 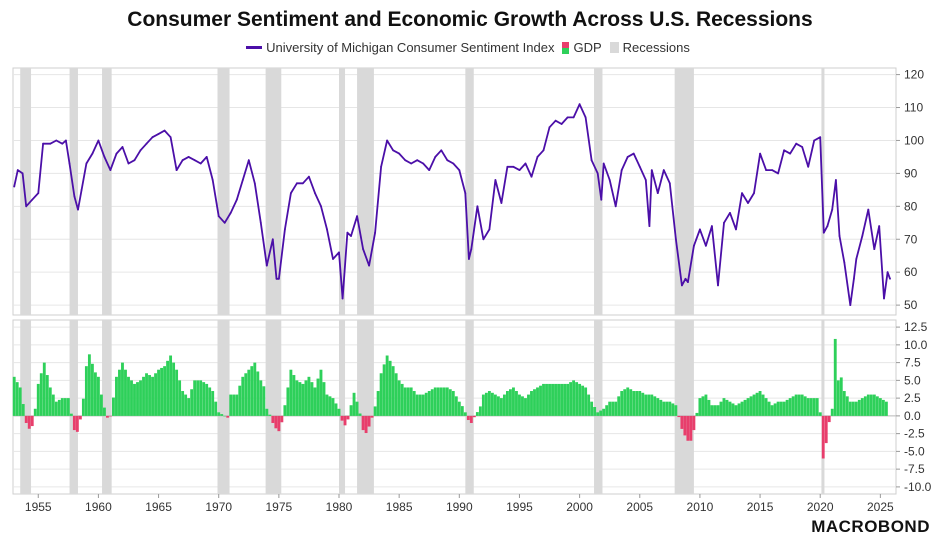 What do you see at coordinates (598, 407) in the screenshot?
I see `recession-band-bottom` at bounding box center [598, 407].